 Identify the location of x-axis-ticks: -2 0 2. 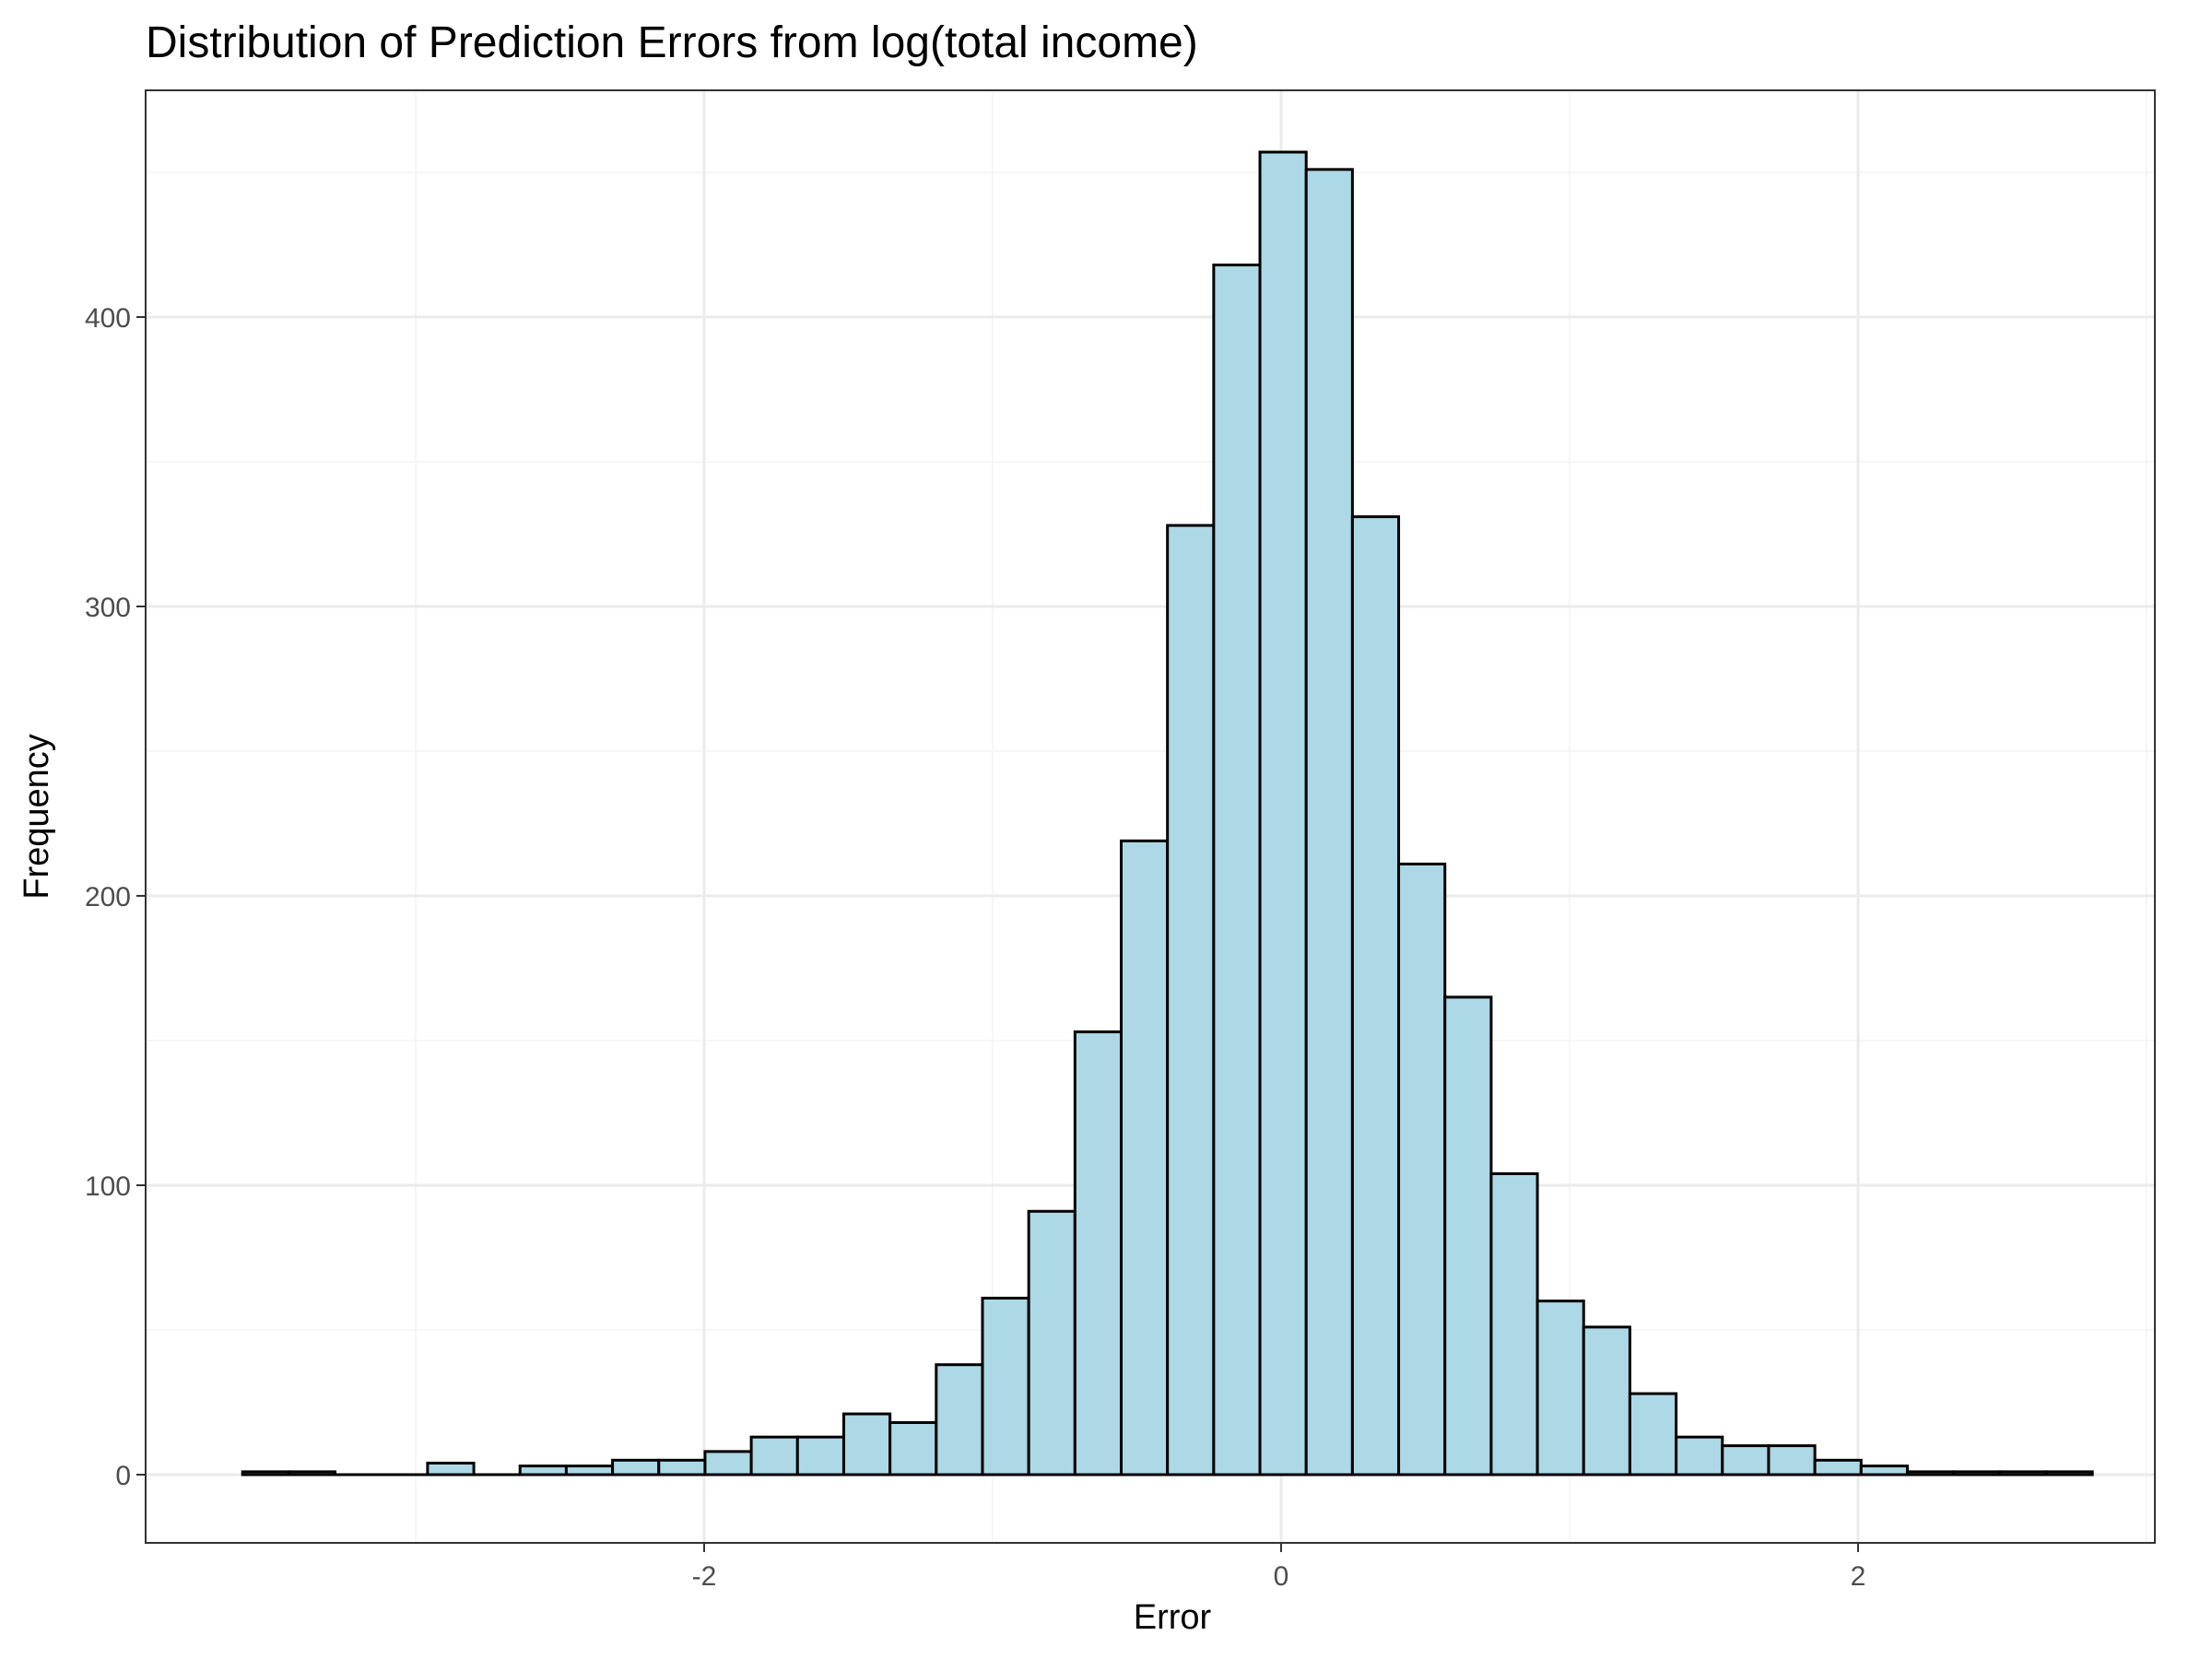
(1279, 1567).